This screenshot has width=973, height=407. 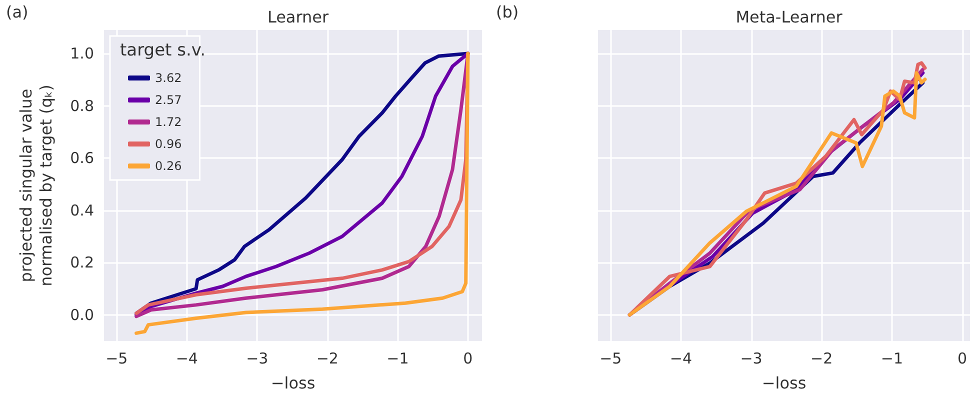 I want to click on legend-label: 3.62, so click(x=168, y=78).